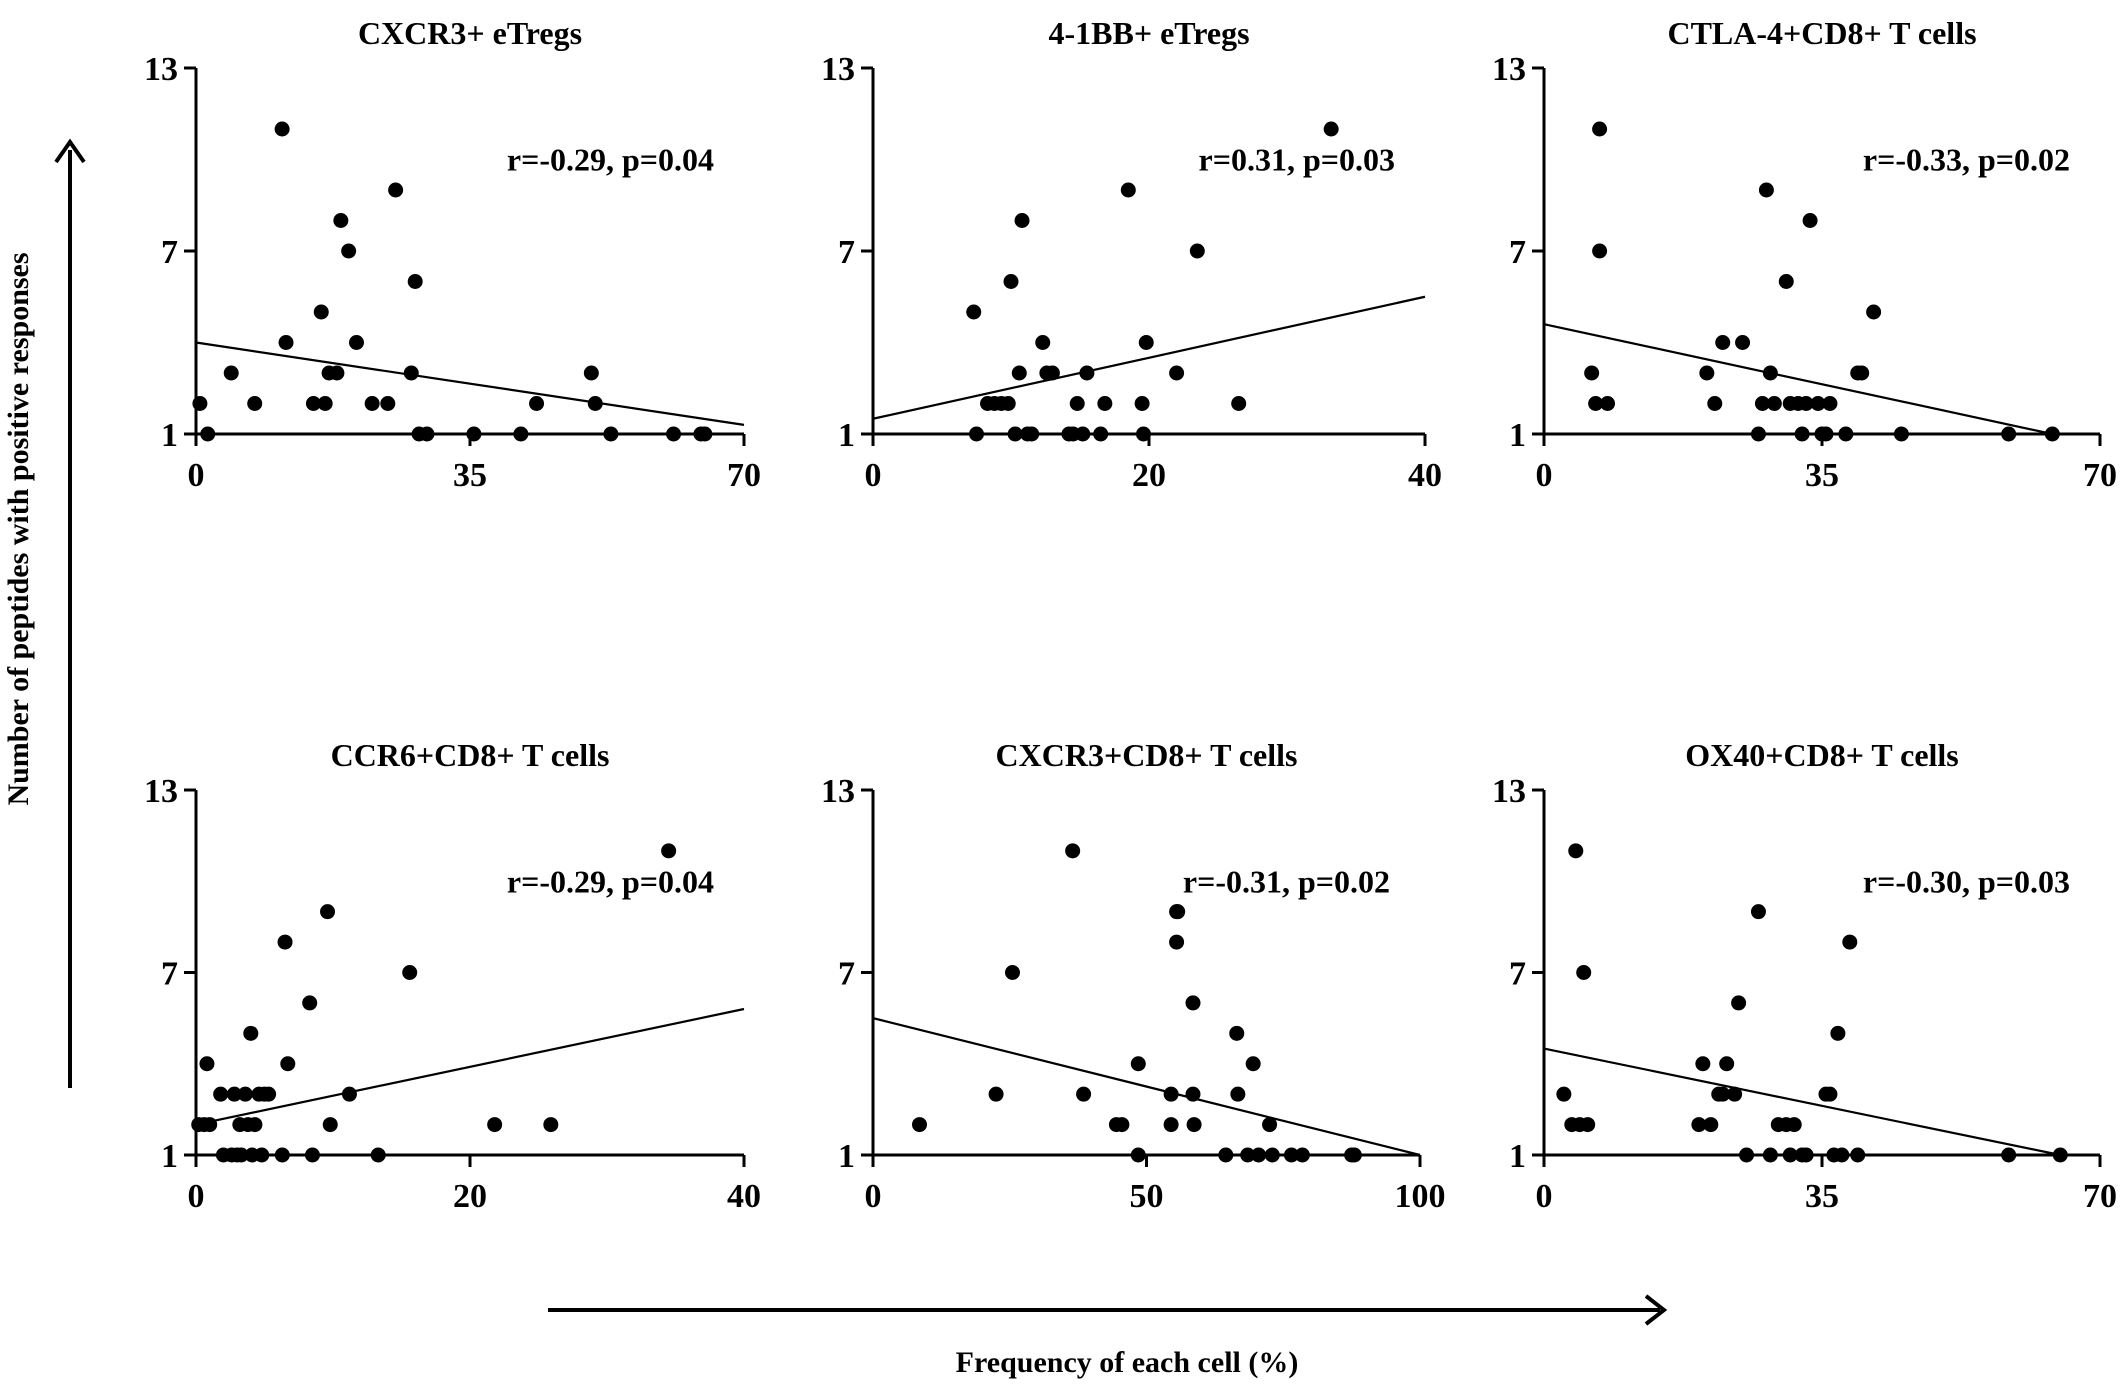 The height and width of the screenshot is (1391, 2128). What do you see at coordinates (1131, 254) in the screenshot?
I see `panel-2-4-1bb-etregs: 4-1BB+ eTregs 1 7 13 0 20 40 r=0.31, p=0.03` at bounding box center [1131, 254].